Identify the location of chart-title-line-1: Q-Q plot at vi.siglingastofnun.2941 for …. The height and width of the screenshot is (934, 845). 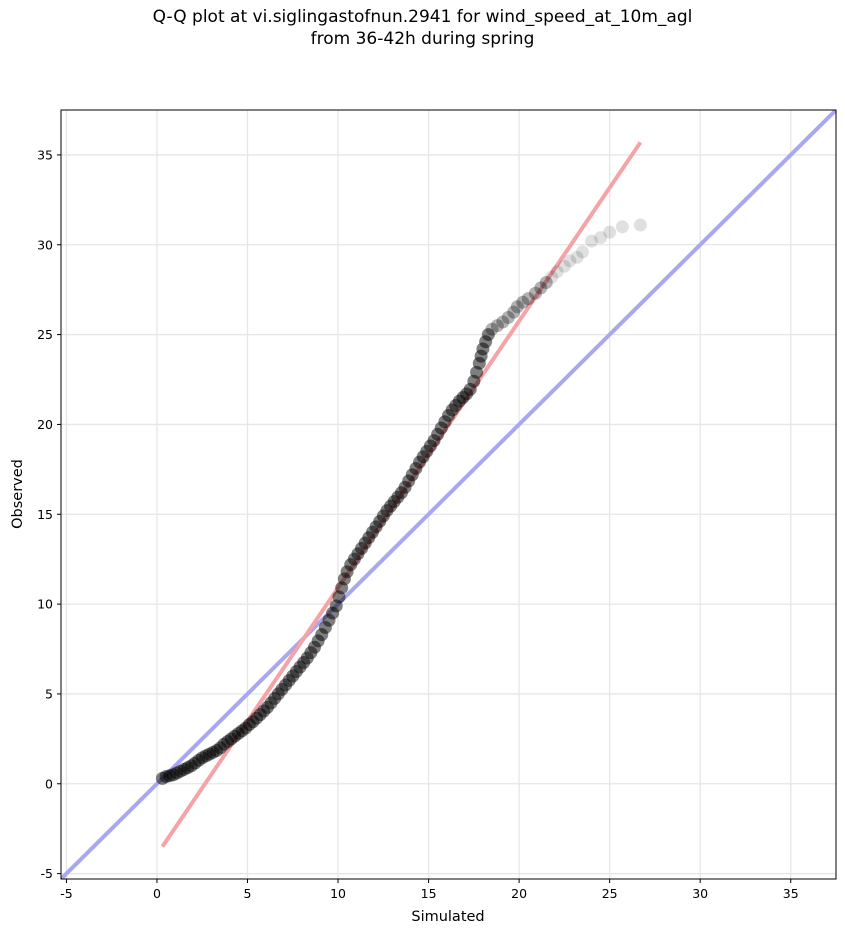
(422, 17).